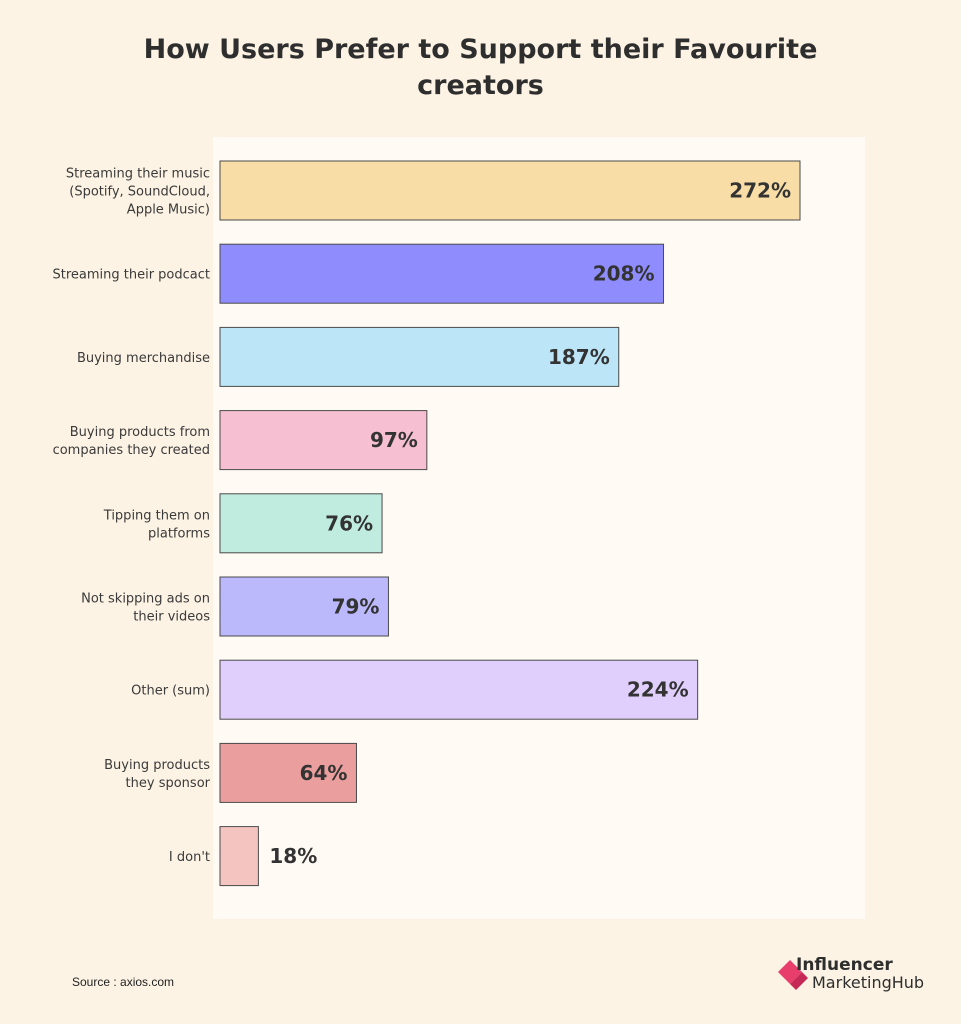  I want to click on category-label-6-0: Other (sum), so click(170, 691).